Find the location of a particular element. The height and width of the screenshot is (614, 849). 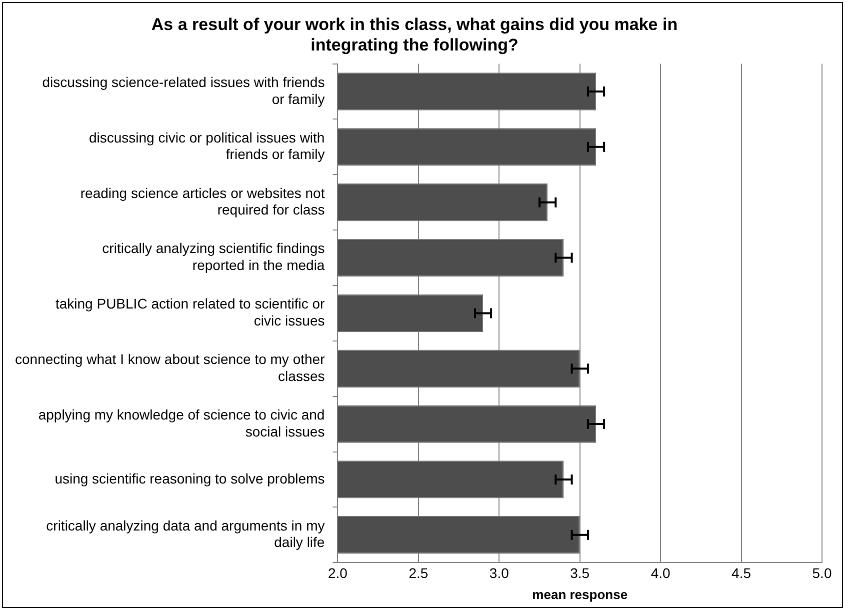

x-tick-label: 3.0 is located at coordinates (499, 572).